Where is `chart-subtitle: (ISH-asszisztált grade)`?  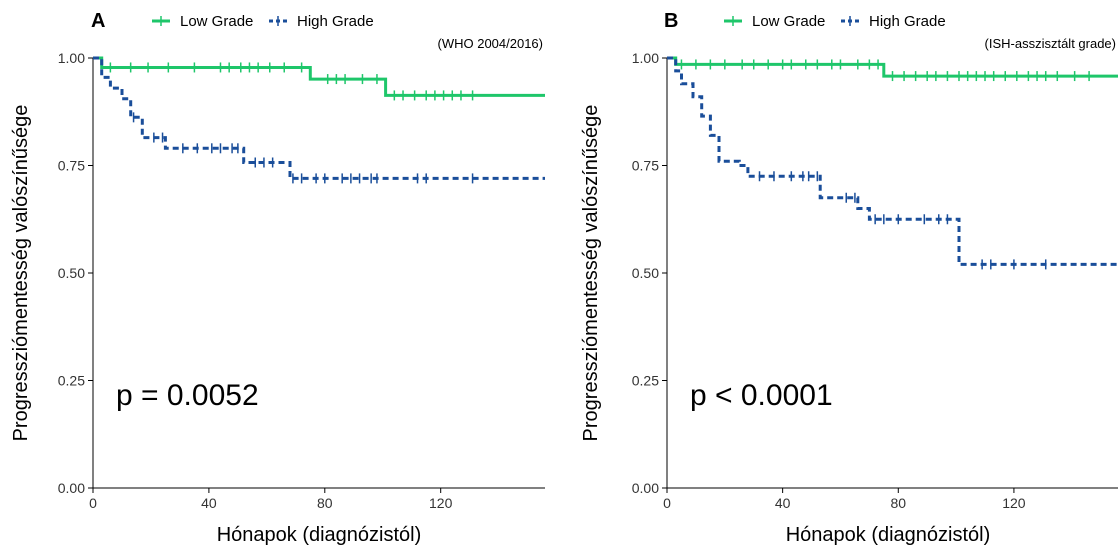
chart-subtitle: (ISH-asszisztált grade) is located at coordinates (1050, 43).